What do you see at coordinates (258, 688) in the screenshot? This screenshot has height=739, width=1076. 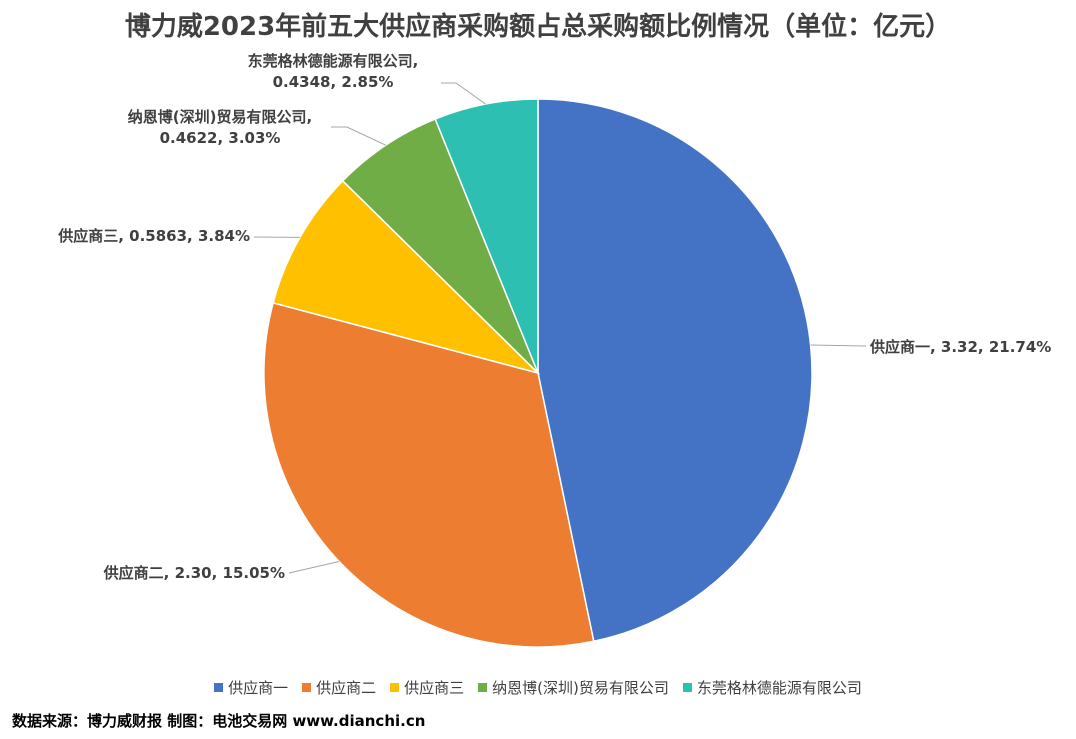 I see `legend-label: 供应商一` at bounding box center [258, 688].